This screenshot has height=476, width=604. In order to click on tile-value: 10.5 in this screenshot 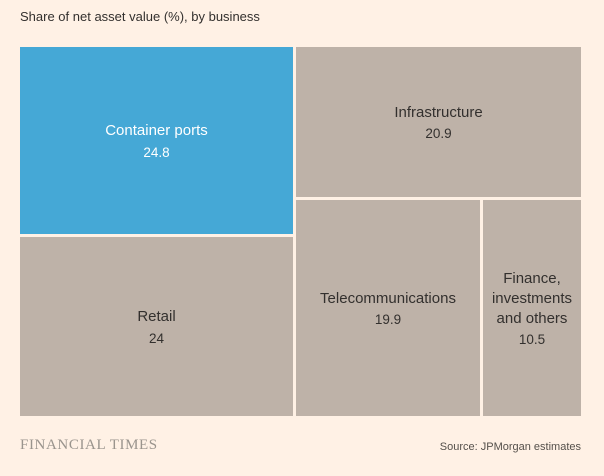, I will do `click(532, 340)`.